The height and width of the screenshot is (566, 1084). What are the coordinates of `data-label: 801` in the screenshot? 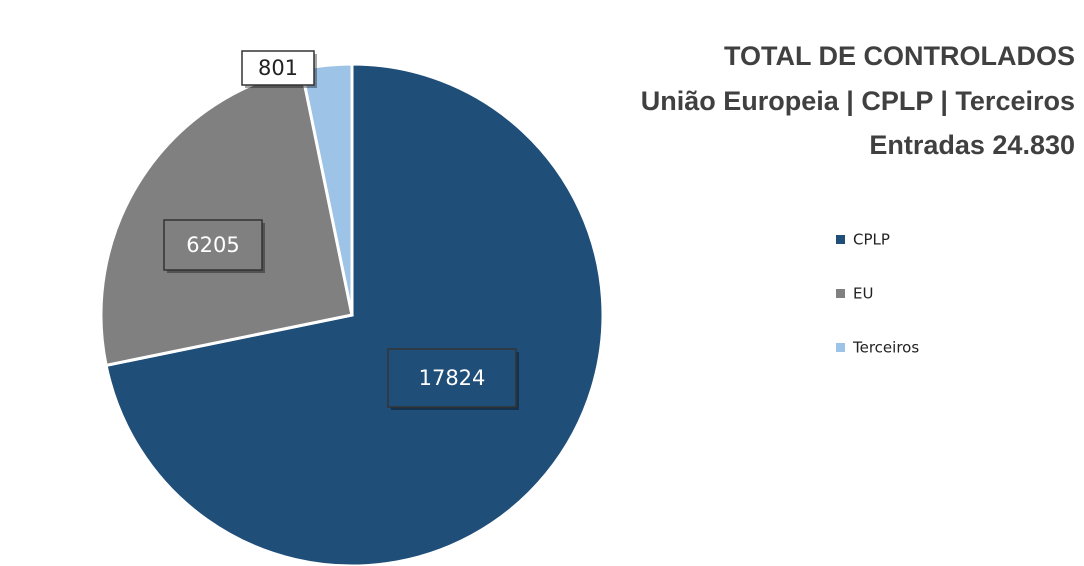 It's located at (278, 68).